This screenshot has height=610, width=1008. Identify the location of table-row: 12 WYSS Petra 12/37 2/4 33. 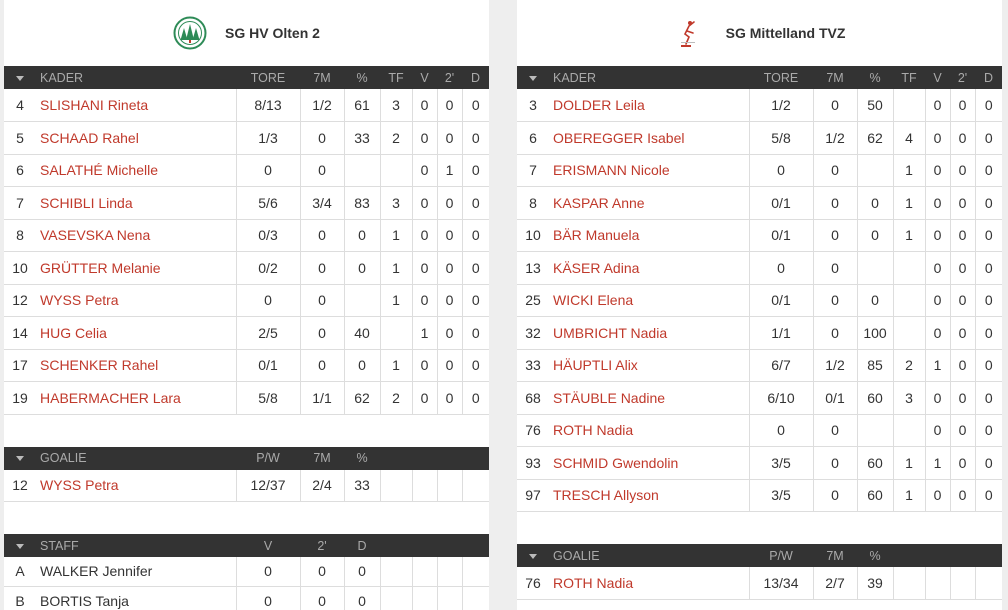
(246, 485).